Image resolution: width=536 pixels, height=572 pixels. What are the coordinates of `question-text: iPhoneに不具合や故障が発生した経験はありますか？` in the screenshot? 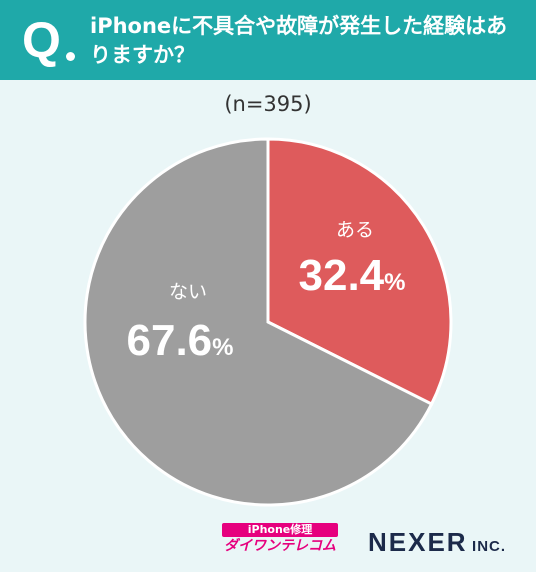 It's located at (299, 40).